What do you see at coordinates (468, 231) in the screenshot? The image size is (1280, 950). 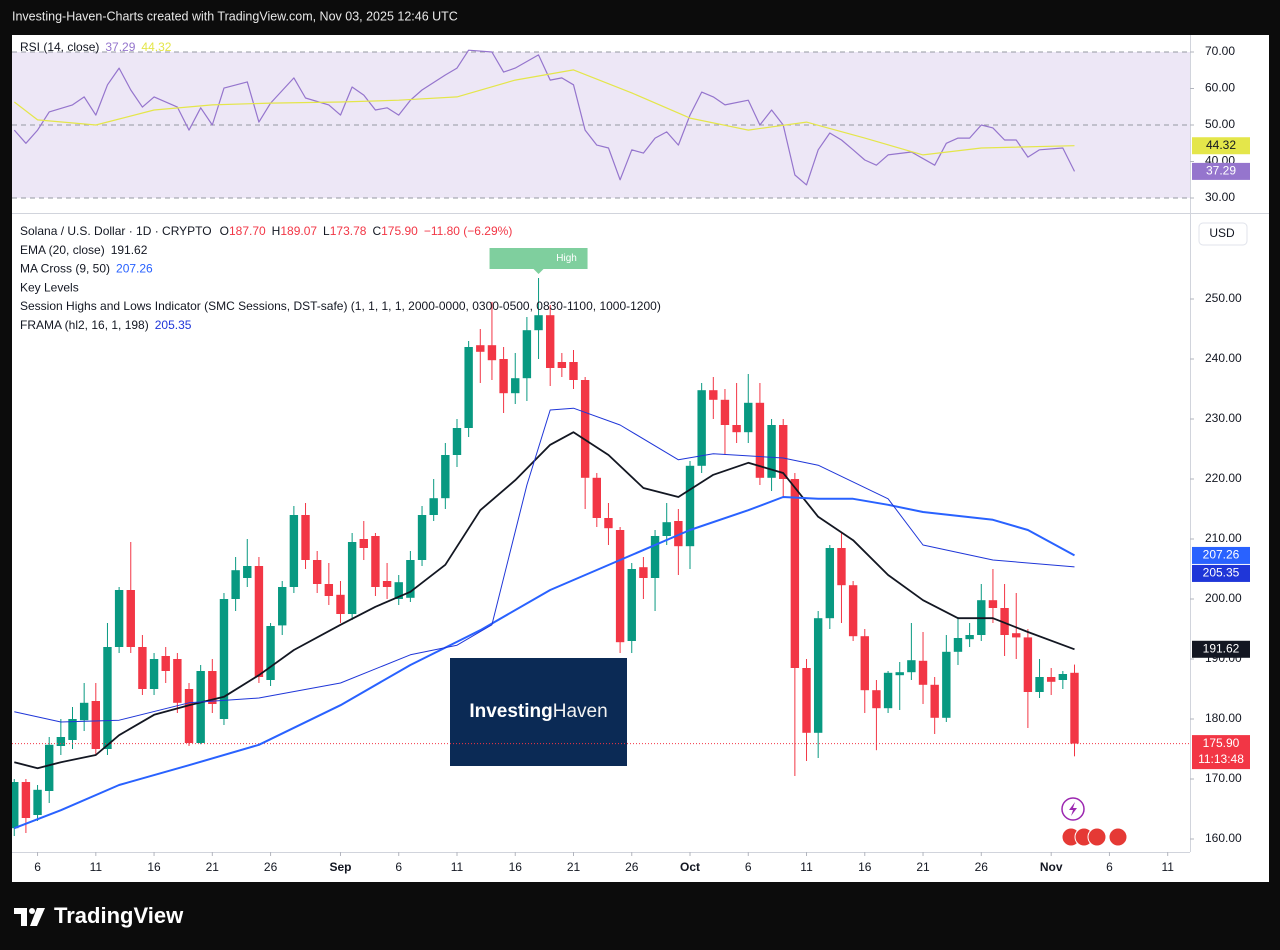 I see `change: −11.80 (−6.29%)` at bounding box center [468, 231].